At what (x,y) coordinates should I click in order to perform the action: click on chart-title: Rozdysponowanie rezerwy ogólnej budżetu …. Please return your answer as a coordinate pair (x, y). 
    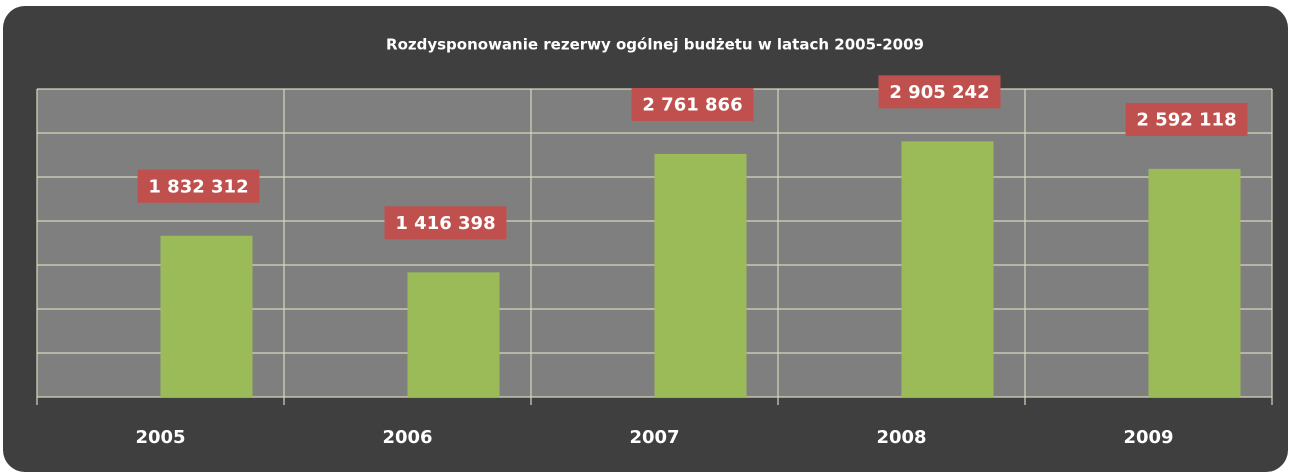
    Looking at the image, I should click on (655, 45).